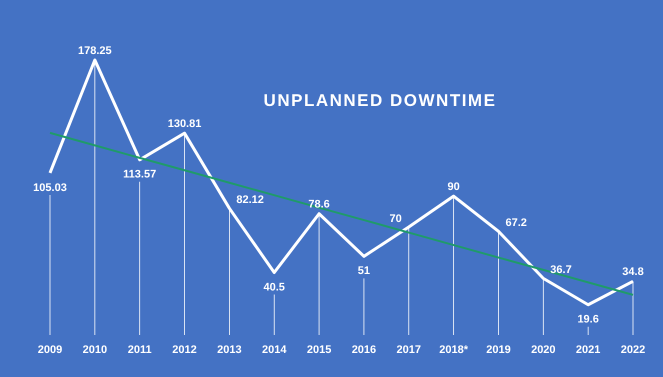 Image resolution: width=663 pixels, height=377 pixels. What do you see at coordinates (50, 350) in the screenshot?
I see `x-tick-label: 2009` at bounding box center [50, 350].